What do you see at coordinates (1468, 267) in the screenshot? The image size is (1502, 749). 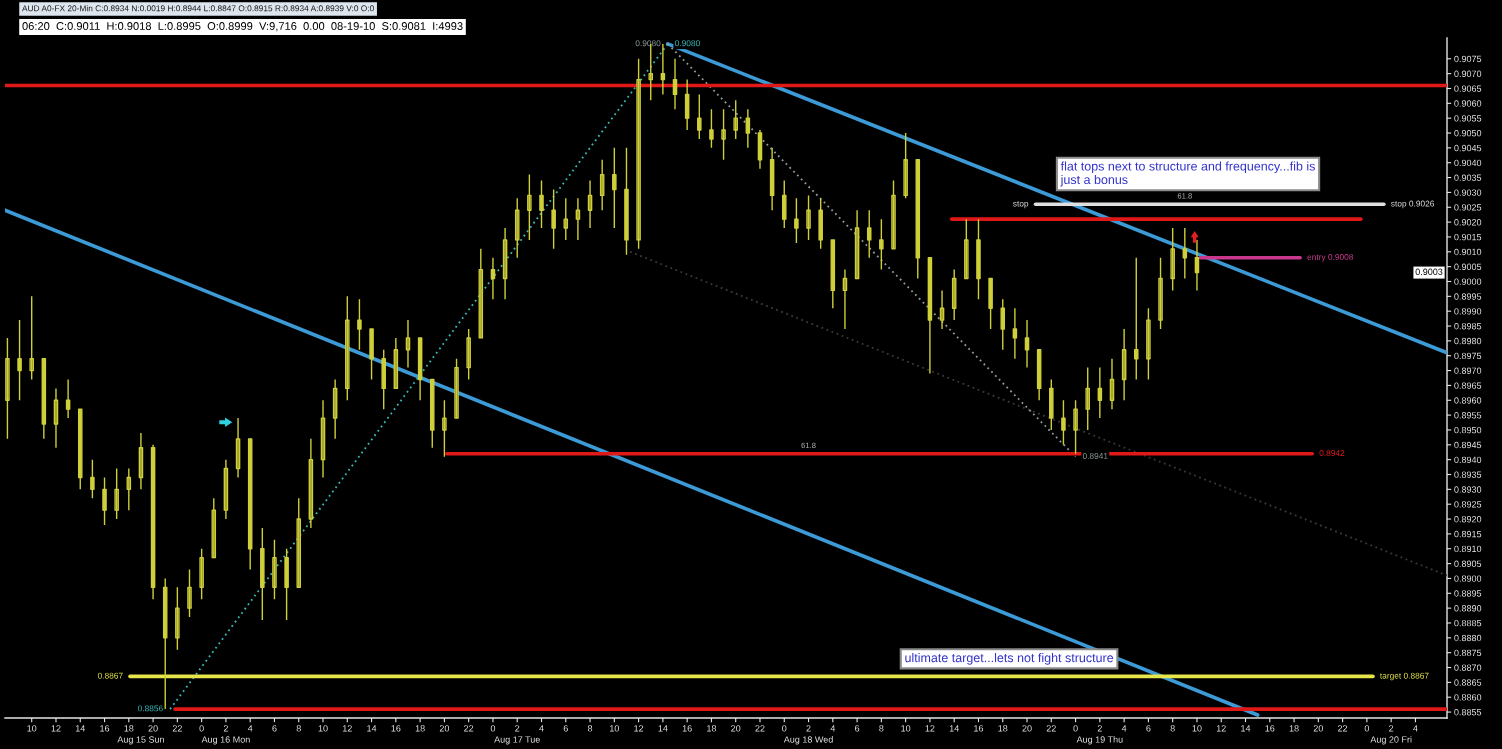 I see `y-tick-label: 0.9005` at bounding box center [1468, 267].